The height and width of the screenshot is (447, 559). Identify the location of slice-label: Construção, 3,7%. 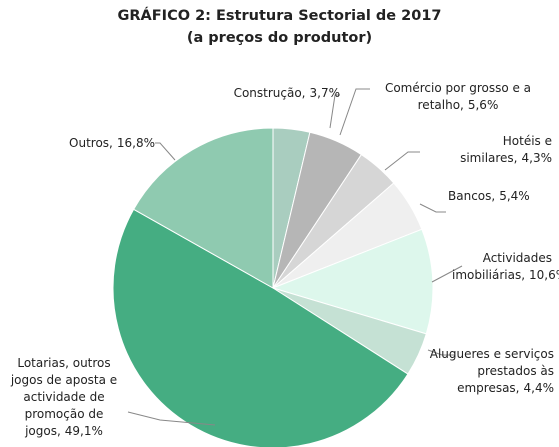
(267, 93).